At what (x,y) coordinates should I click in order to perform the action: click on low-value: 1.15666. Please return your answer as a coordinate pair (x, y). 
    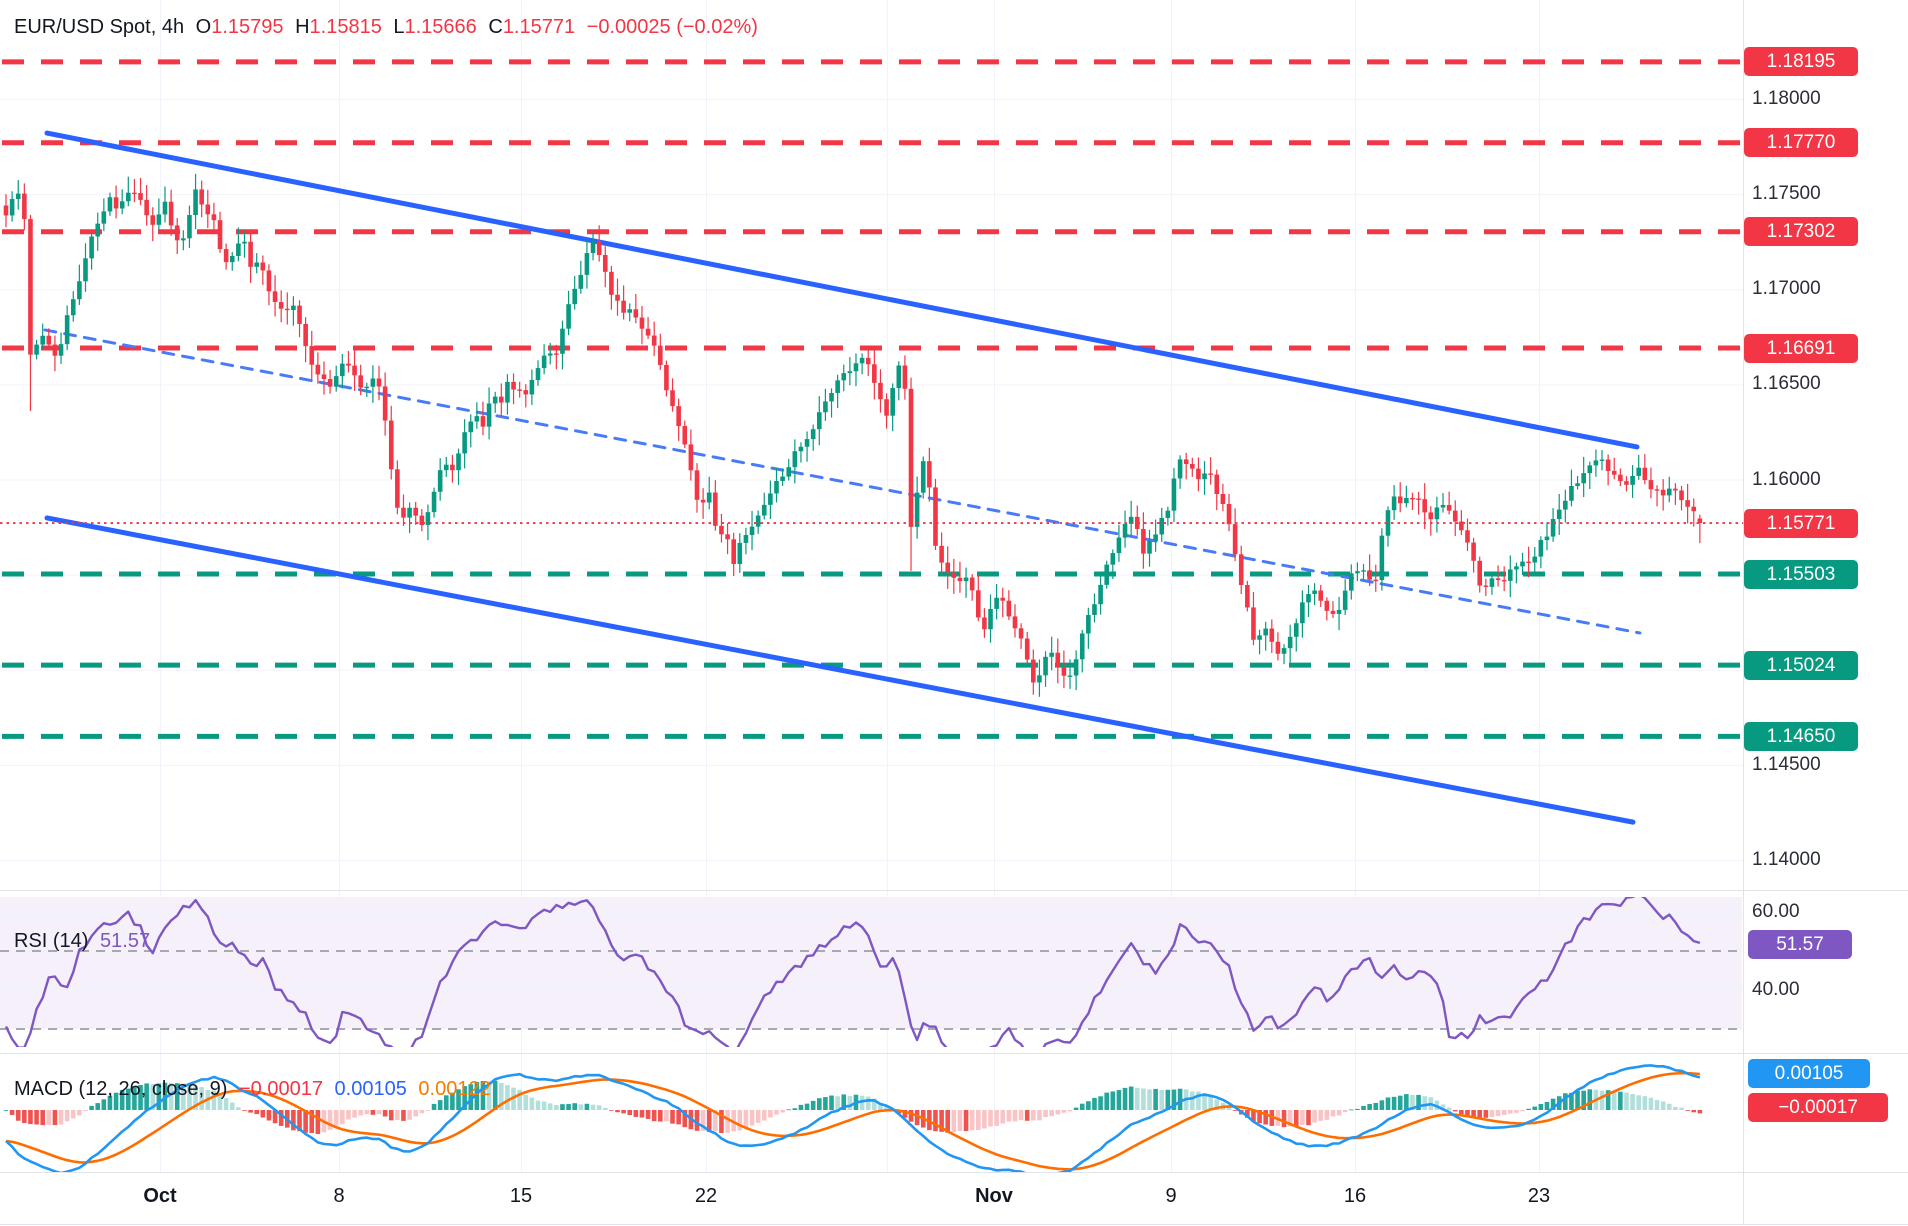
    Looking at the image, I should click on (440, 27).